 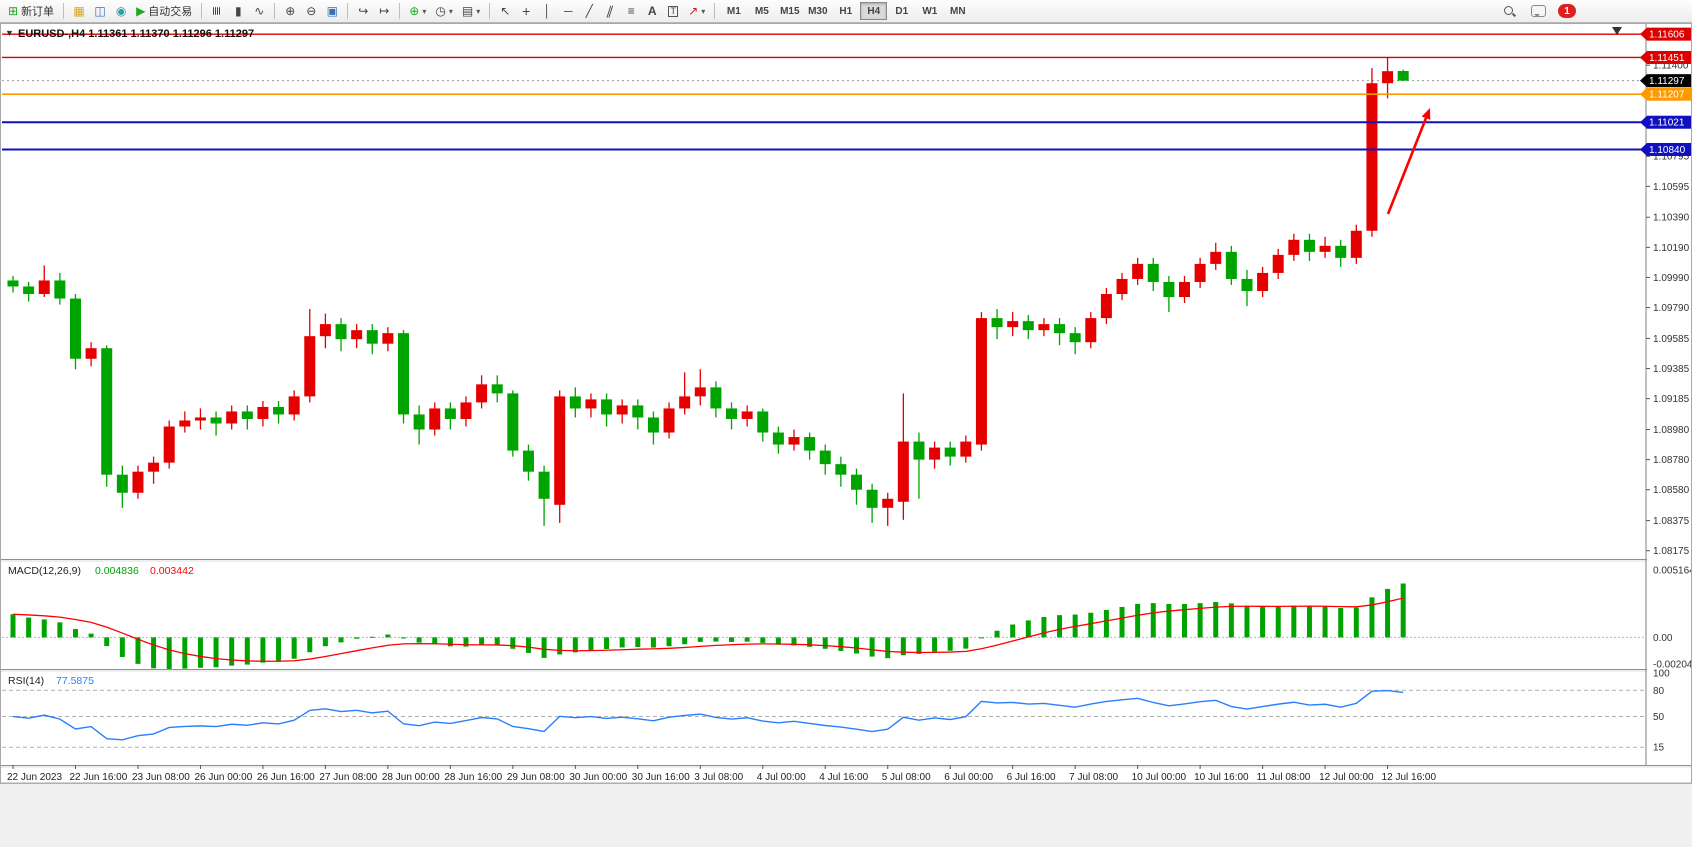 What do you see at coordinates (901, 11) in the screenshot?
I see `timeframe-d1-button: D1` at bounding box center [901, 11].